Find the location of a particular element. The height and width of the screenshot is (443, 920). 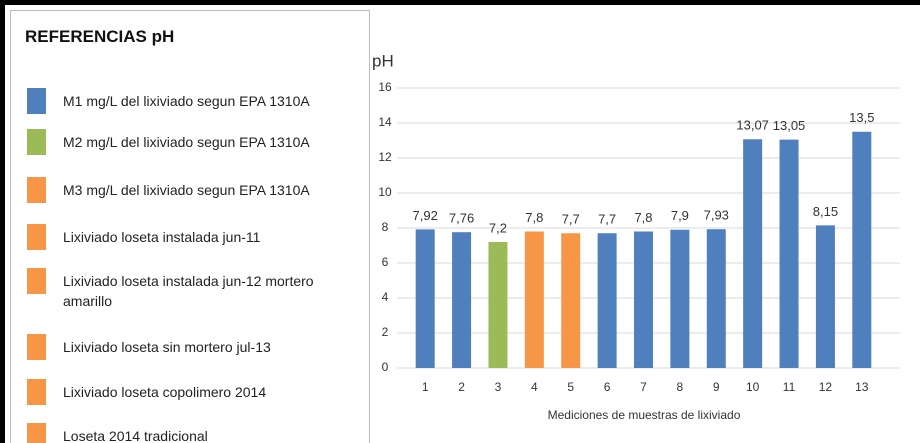

y-axis-label: pH is located at coordinates (383, 60).